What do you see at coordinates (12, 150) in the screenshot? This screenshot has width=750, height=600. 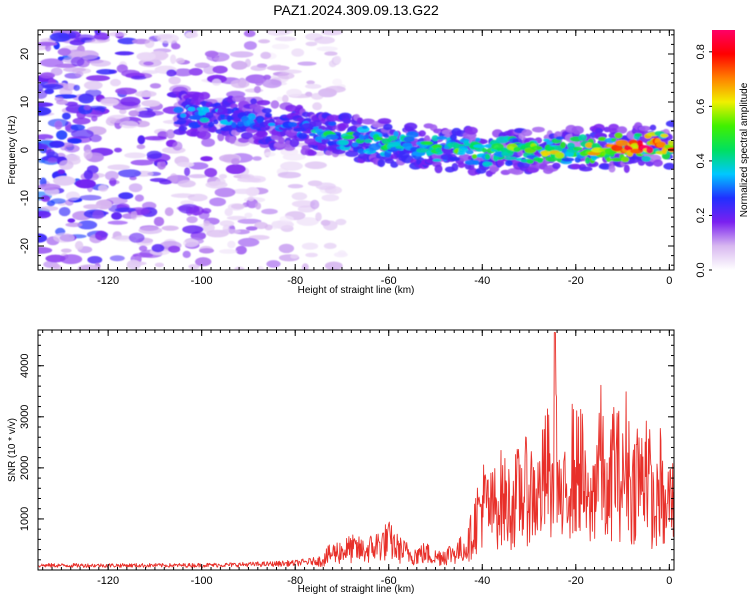 I see `heatmap-y-axis-label: Frequency (Hz)` at bounding box center [12, 150].